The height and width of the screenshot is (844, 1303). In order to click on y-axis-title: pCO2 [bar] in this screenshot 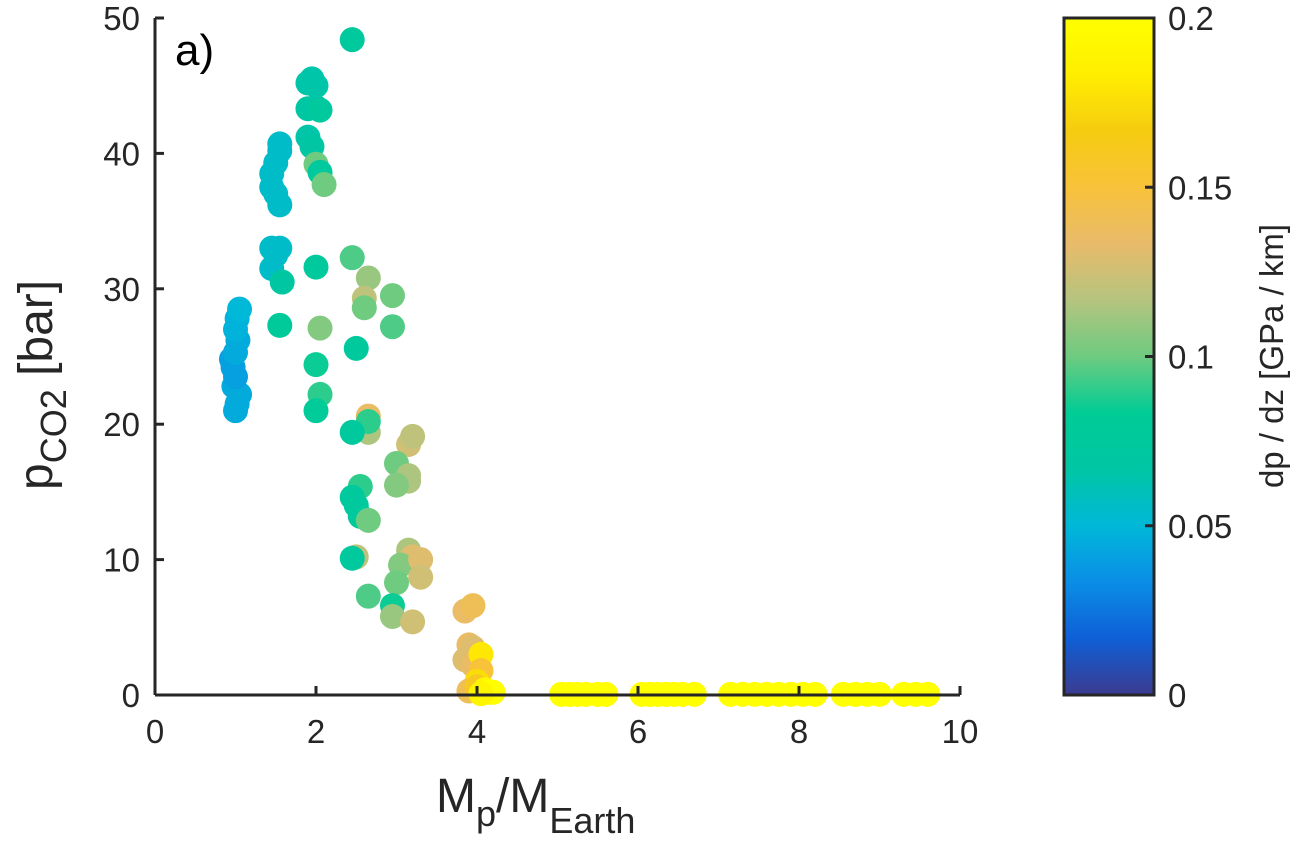, I will do `click(42, 385)`.